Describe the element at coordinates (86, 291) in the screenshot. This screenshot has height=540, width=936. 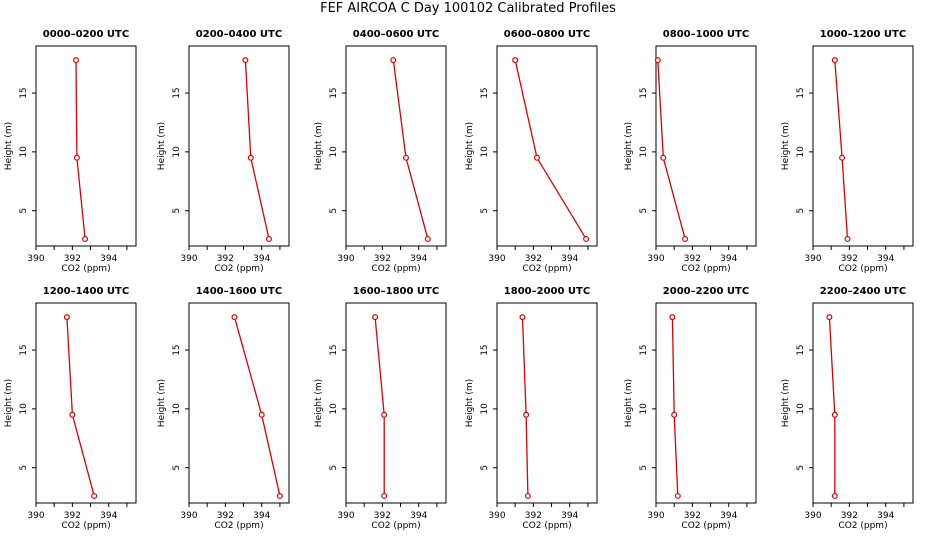
I see `panel-title: 1200–1400 UTC` at that location.